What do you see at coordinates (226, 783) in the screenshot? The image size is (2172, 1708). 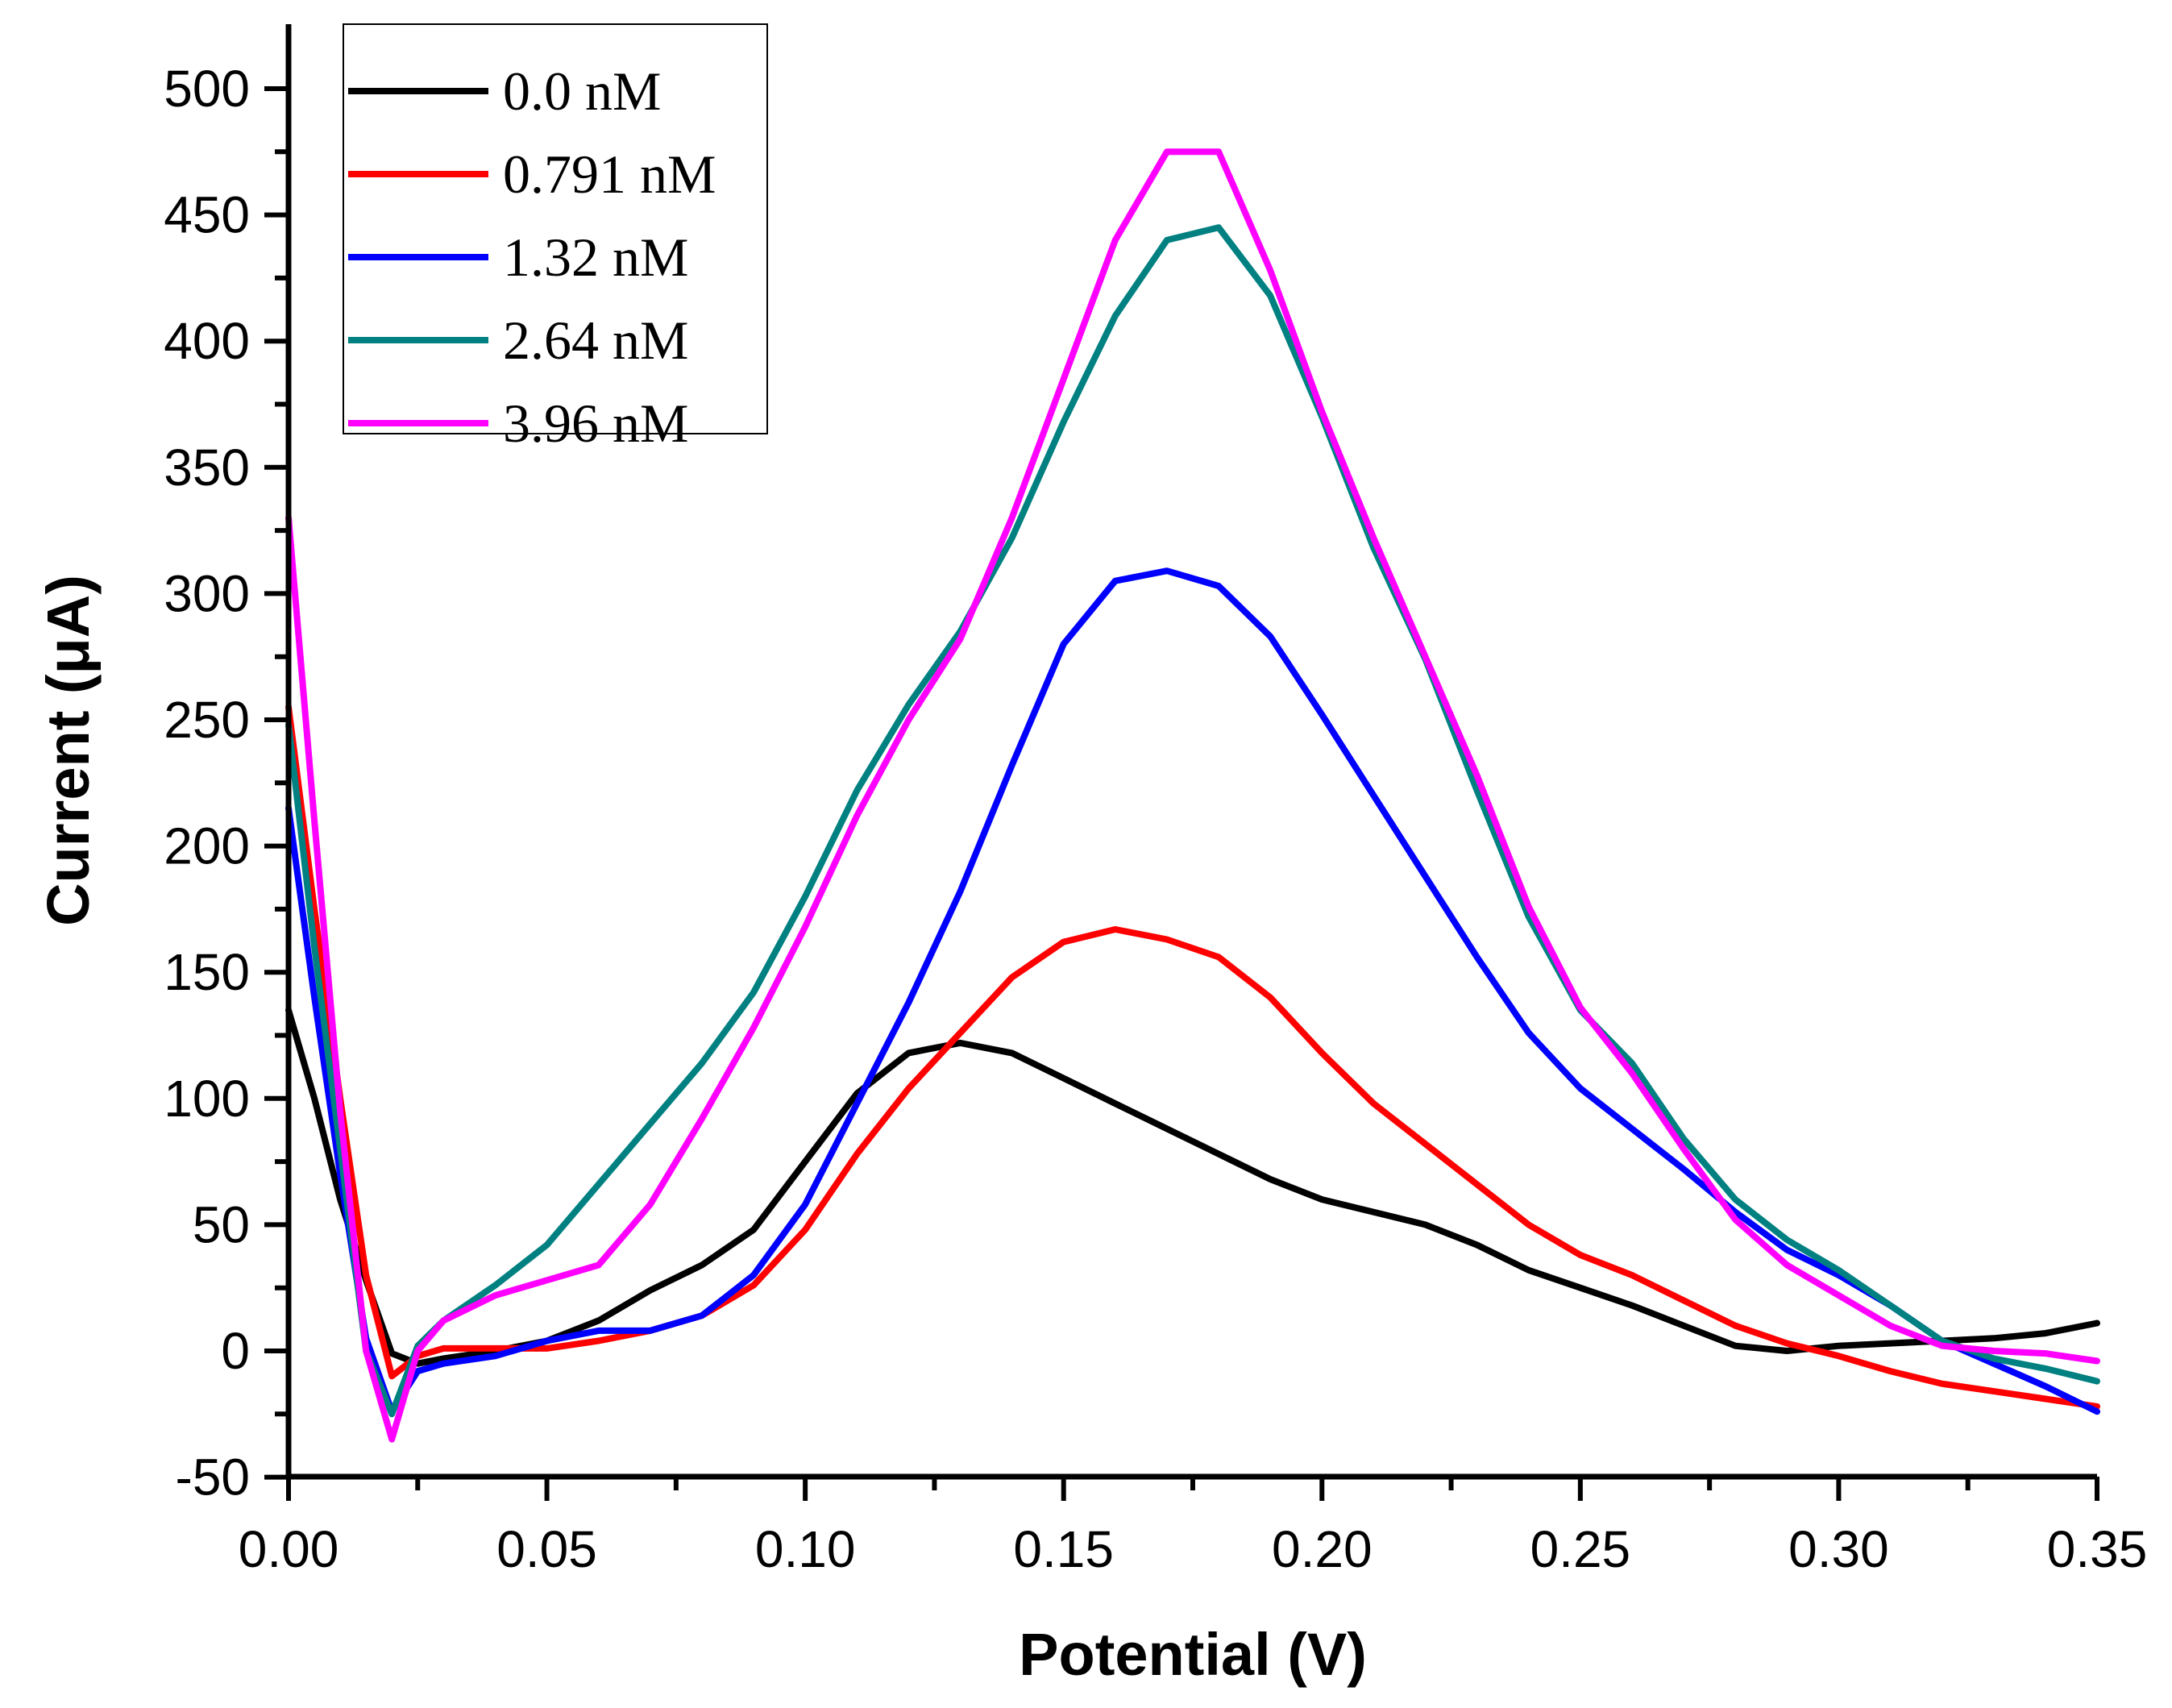 I see `y-axis-ticks: -50 0 50 100 150 200 250 300 350 400 450 500` at bounding box center [226, 783].